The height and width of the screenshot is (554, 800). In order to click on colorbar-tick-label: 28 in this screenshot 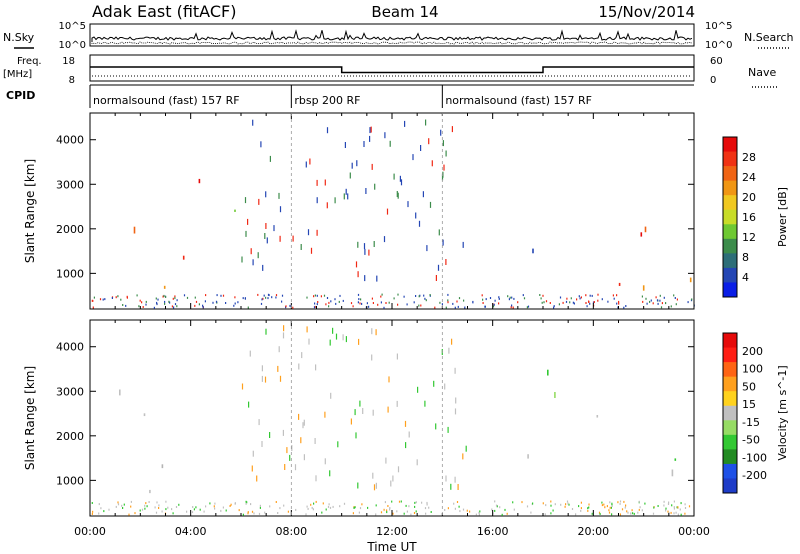, I will do `click(749, 157)`.